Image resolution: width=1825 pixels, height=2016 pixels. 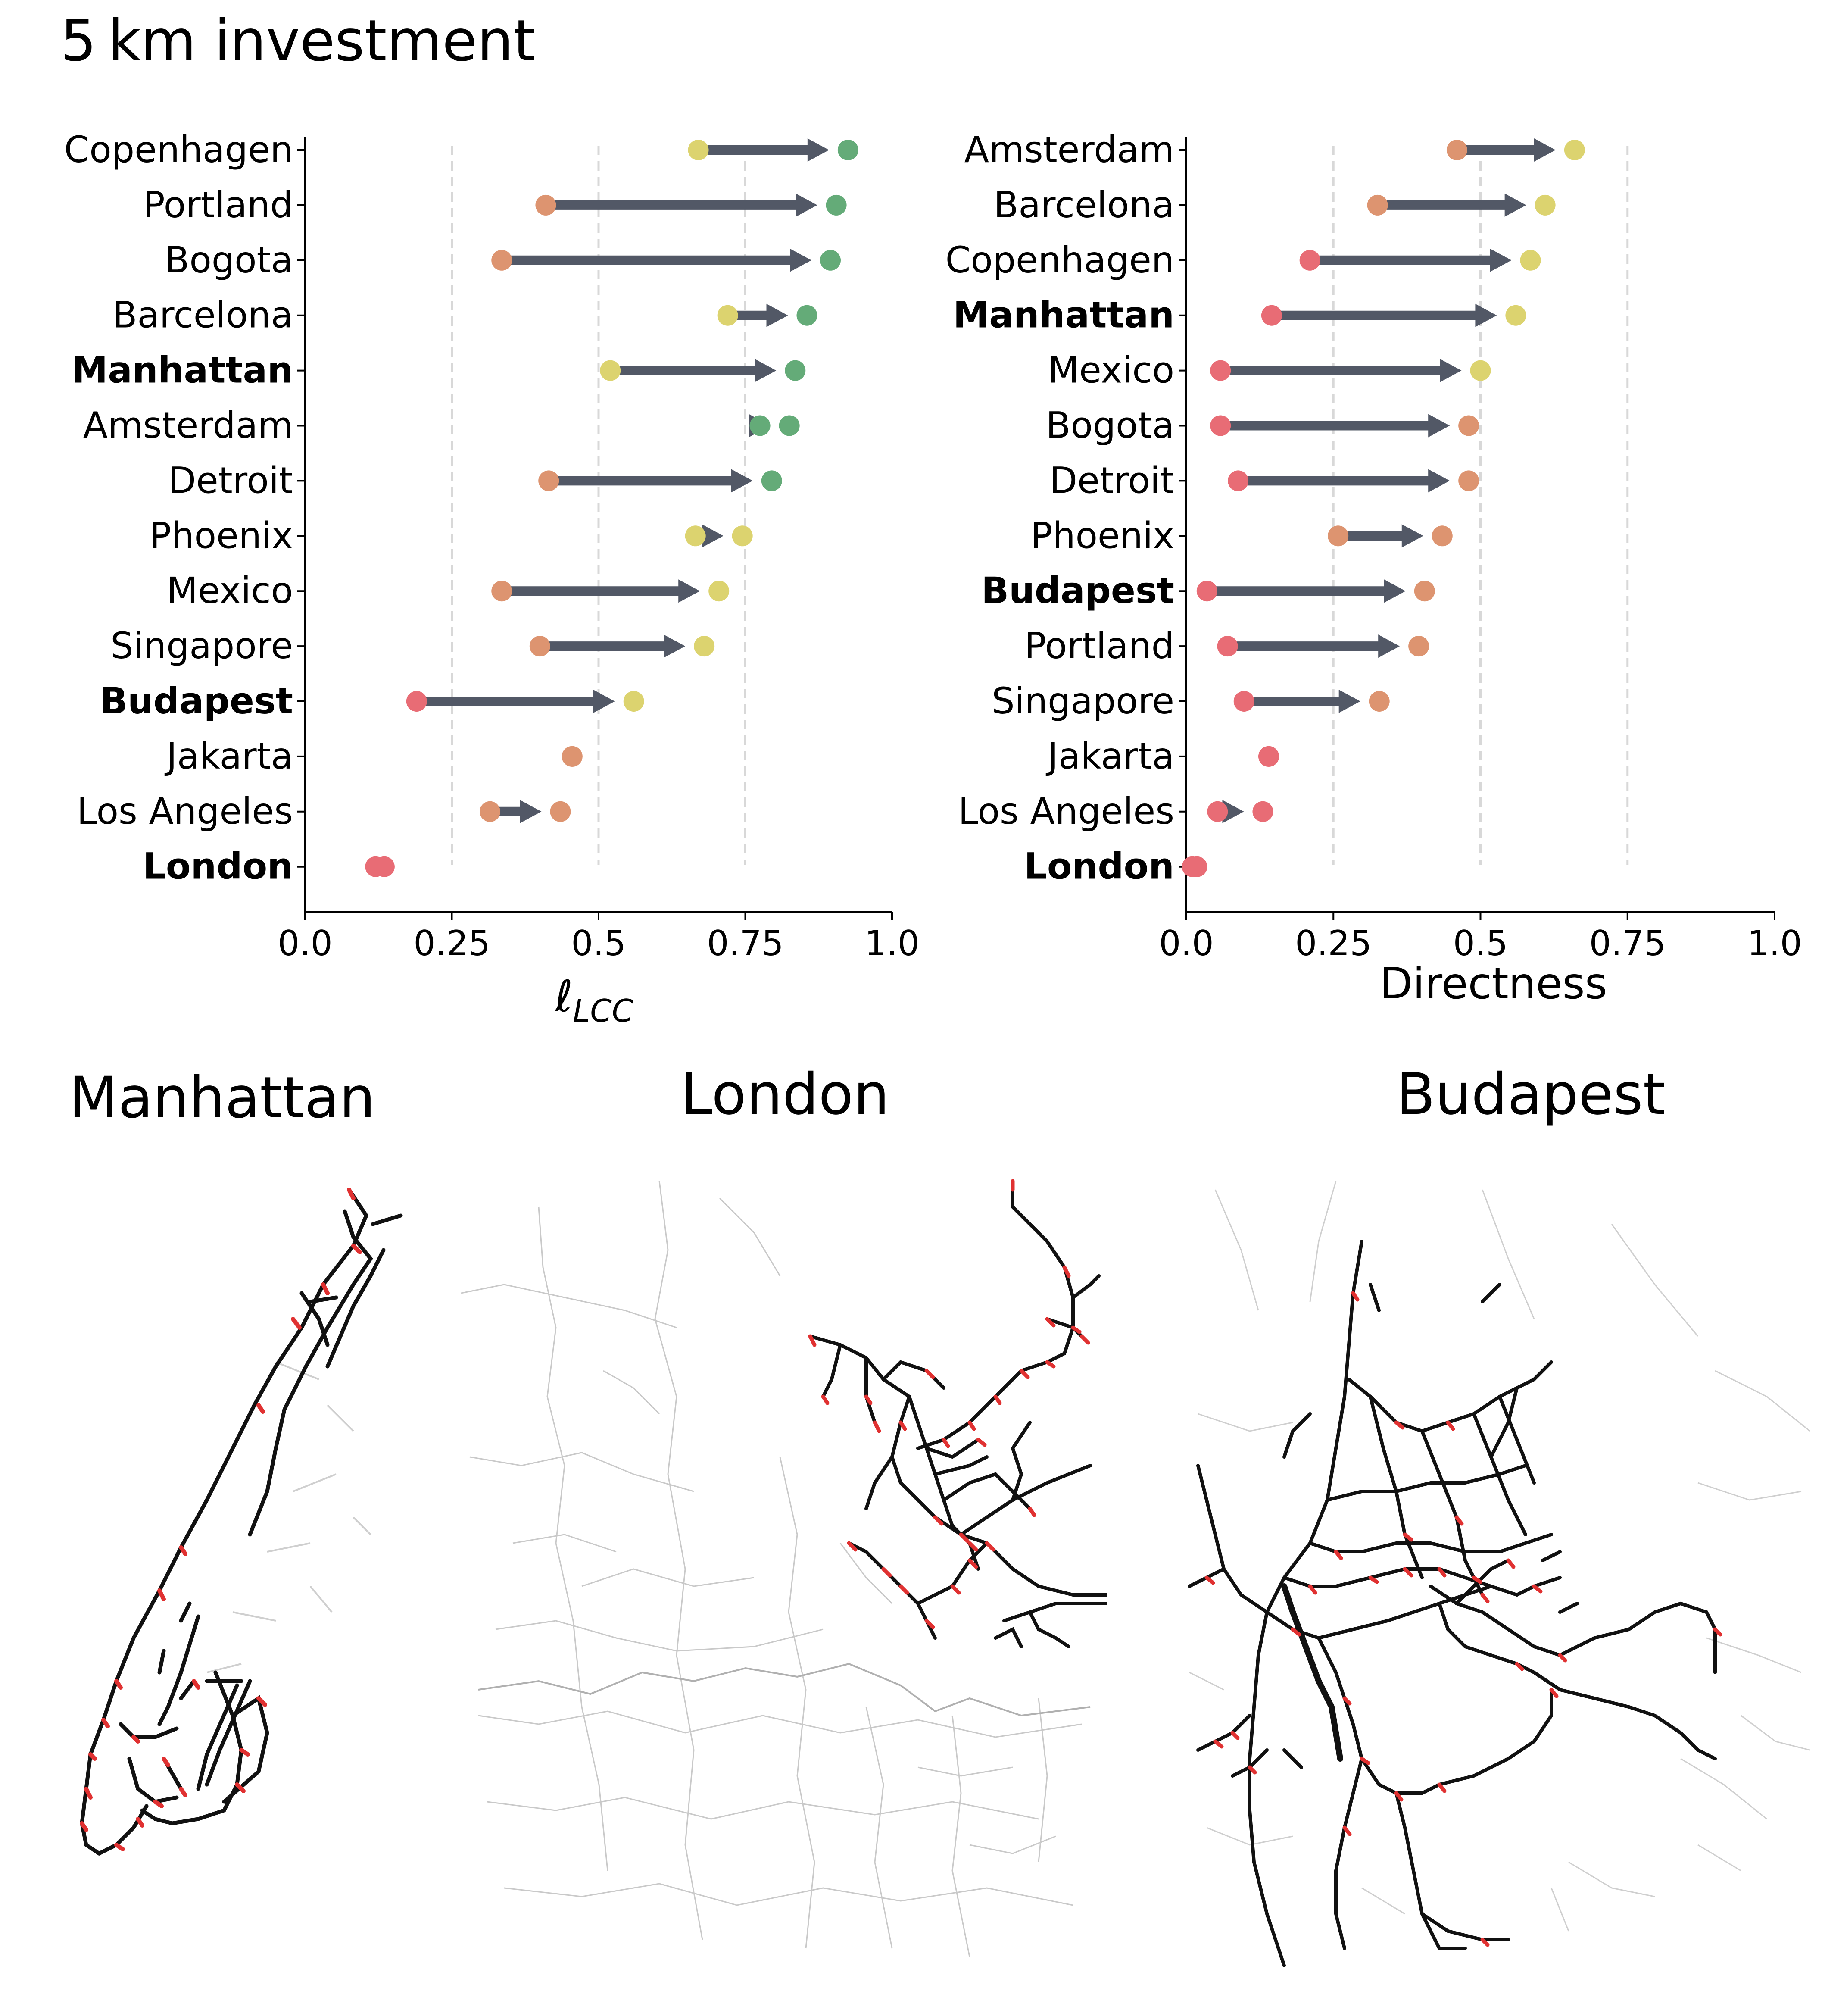 What do you see at coordinates (698, 150) in the screenshot?
I see `lcc-start-point-copenhagen` at bounding box center [698, 150].